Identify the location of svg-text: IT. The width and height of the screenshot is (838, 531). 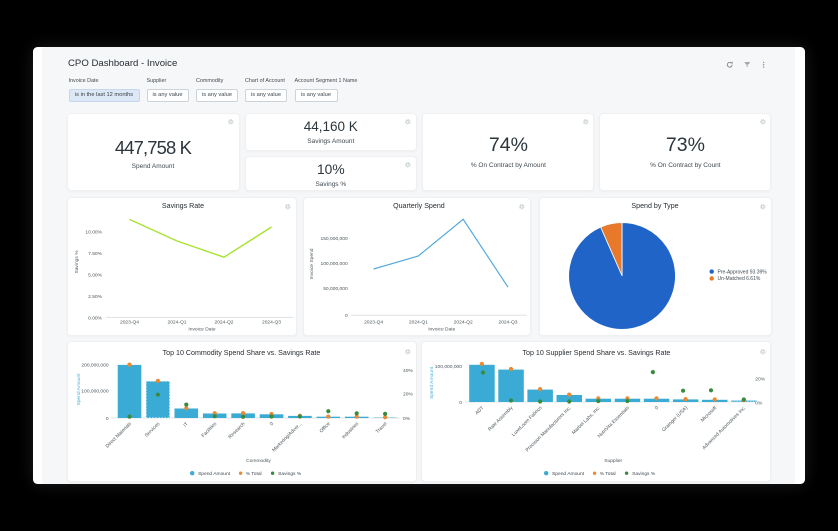
(185, 424).